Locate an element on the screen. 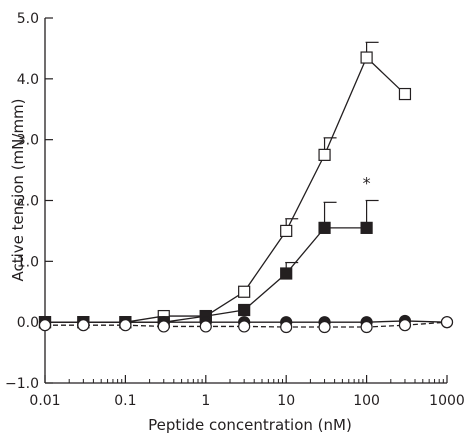  y-tick-label--1: −1.0 is located at coordinates (22, 384).